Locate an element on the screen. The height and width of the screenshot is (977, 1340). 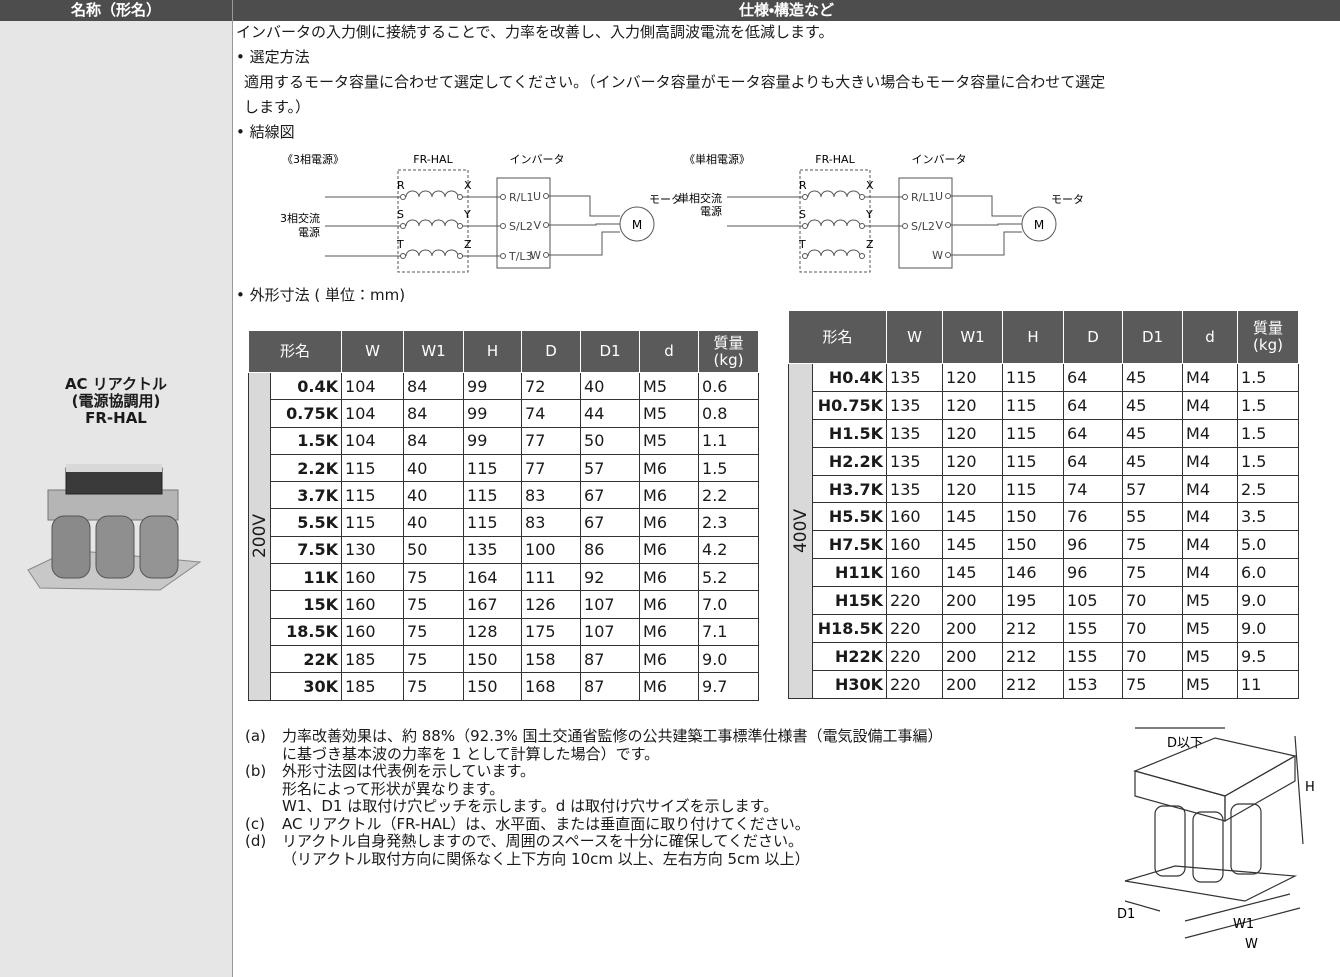
header-cell: d is located at coordinates (669, 351).